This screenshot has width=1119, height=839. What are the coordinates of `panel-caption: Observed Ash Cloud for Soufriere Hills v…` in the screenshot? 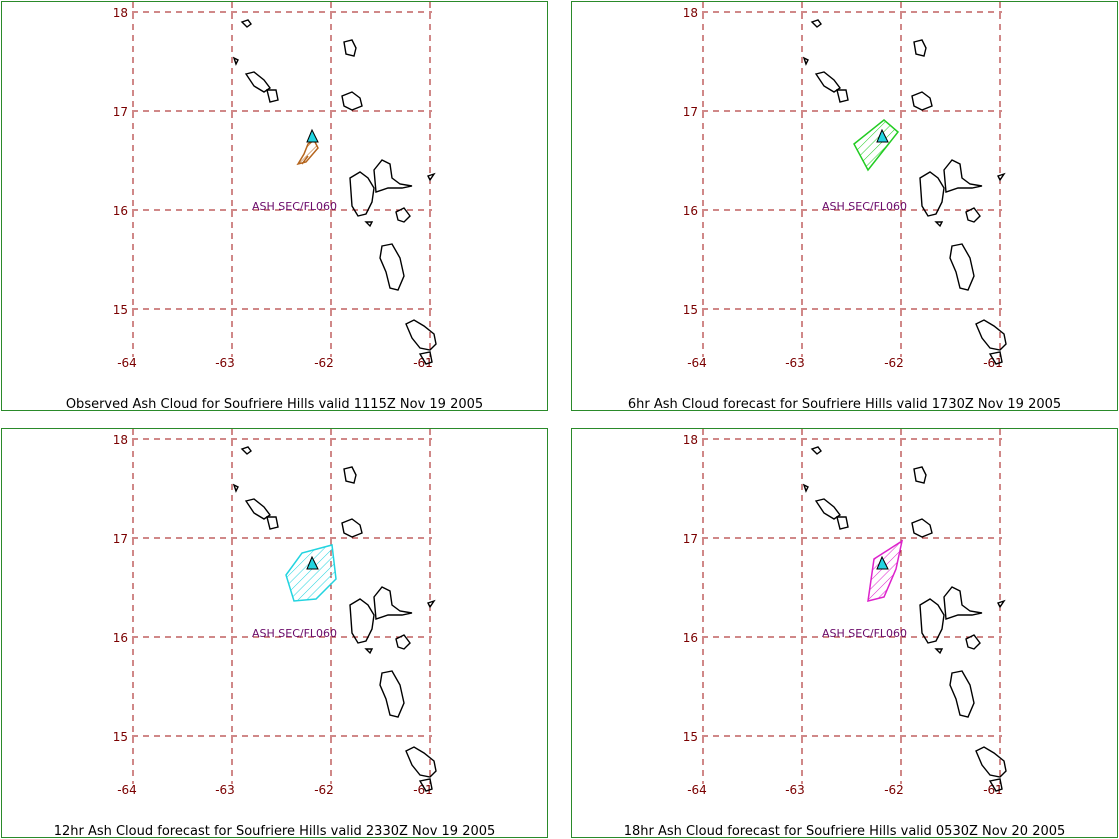 It's located at (274, 404).